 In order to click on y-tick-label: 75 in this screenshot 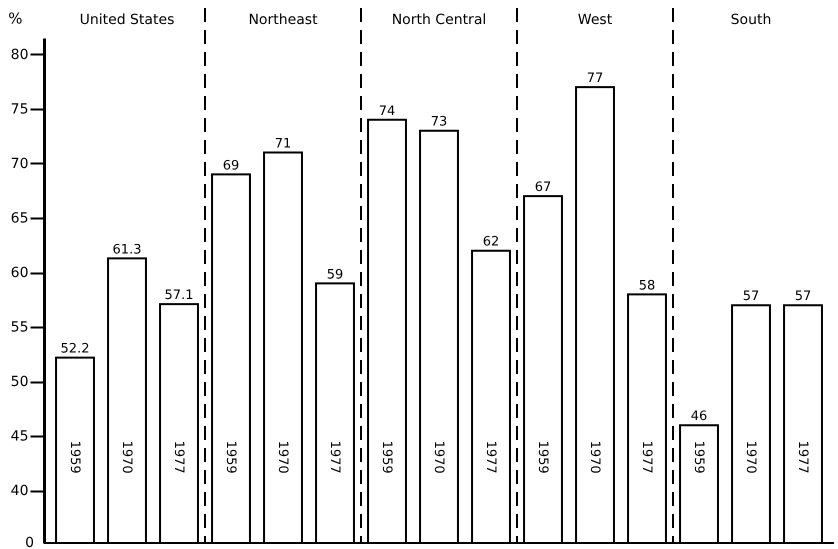, I will do `click(19, 109)`.